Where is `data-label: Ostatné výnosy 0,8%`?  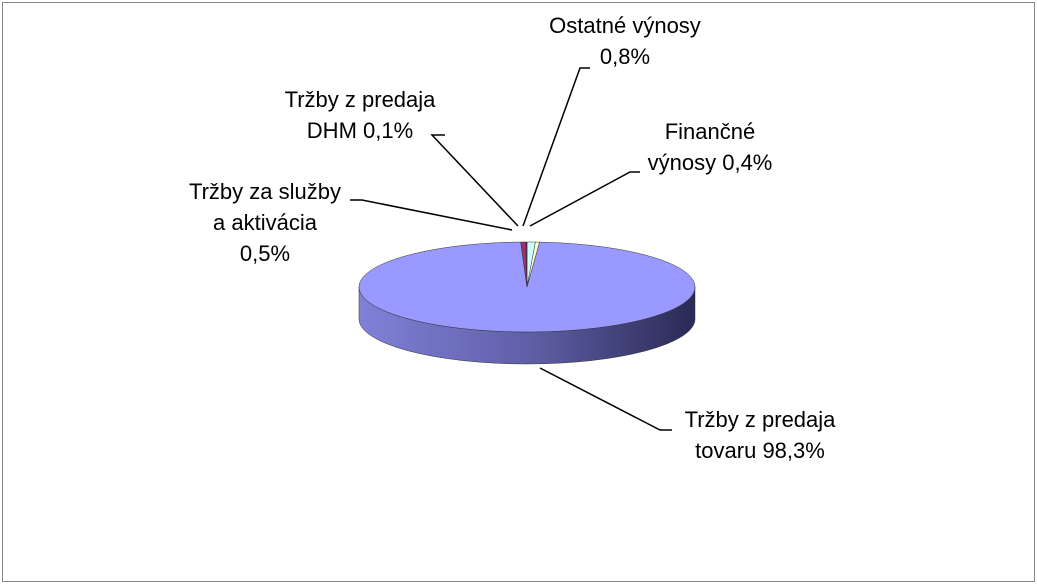
data-label: Ostatné výnosy 0,8% is located at coordinates (625, 41).